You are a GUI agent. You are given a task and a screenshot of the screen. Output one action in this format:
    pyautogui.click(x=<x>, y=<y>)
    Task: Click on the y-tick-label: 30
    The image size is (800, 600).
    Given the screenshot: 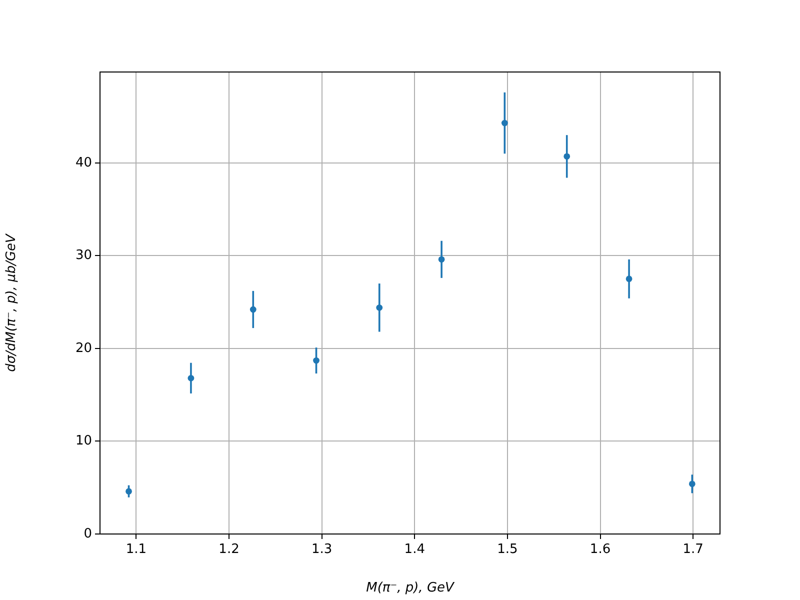 What is the action you would take?
    pyautogui.click(x=83, y=256)
    